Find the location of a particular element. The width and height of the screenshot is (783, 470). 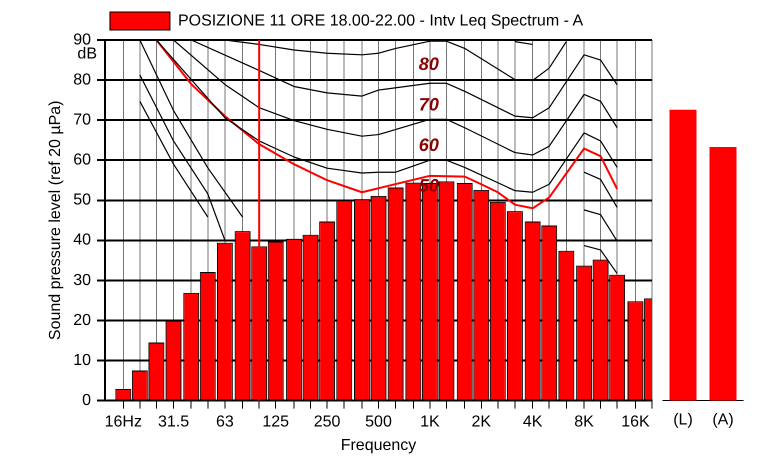

x-axis-title: Frequency is located at coordinates (378, 445).